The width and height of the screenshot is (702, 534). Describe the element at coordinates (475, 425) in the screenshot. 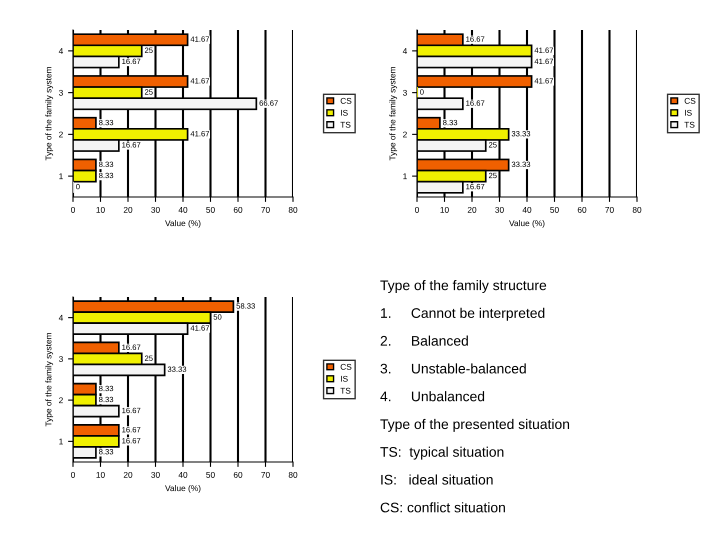

I see `text: Type of the presented situation` at that location.